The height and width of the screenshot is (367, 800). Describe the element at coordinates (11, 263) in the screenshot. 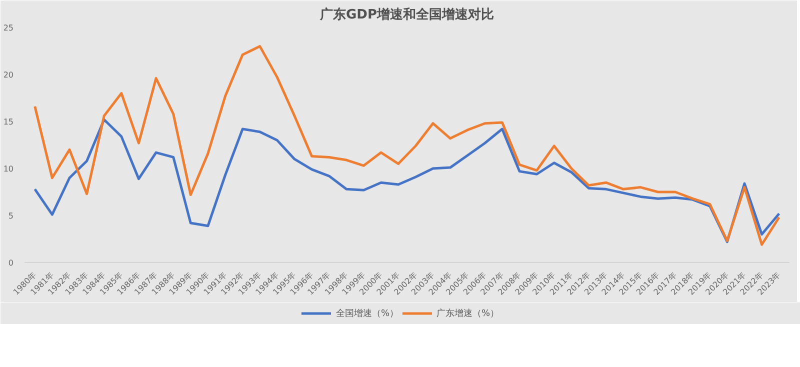

I see `y-tick-label: 0` at that location.